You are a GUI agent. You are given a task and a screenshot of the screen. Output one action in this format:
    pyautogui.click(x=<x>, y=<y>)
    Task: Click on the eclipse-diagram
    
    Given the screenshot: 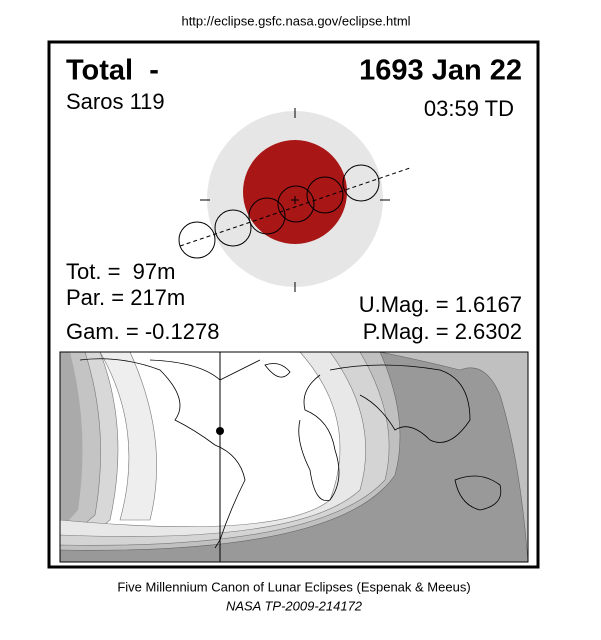 What is the action you would take?
    pyautogui.click(x=294, y=200)
    